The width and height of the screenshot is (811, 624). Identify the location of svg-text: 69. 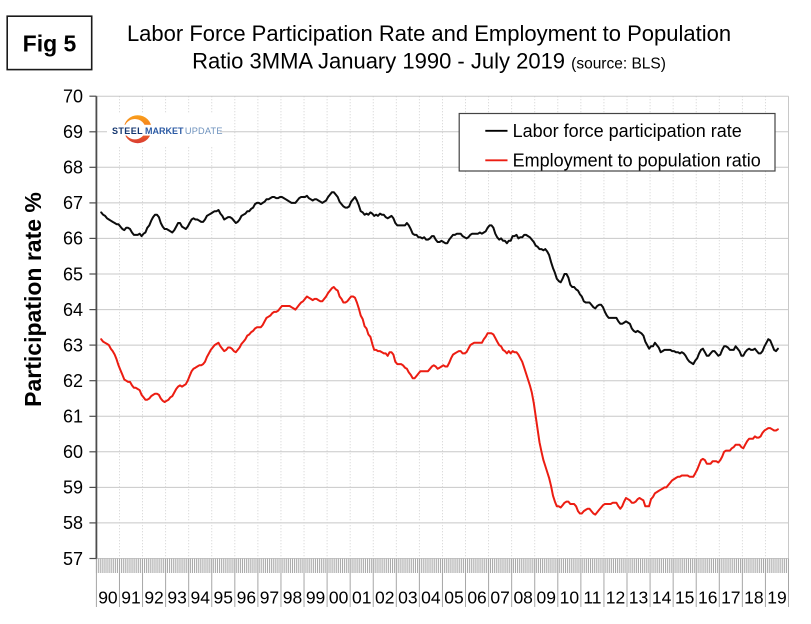
(73, 132).